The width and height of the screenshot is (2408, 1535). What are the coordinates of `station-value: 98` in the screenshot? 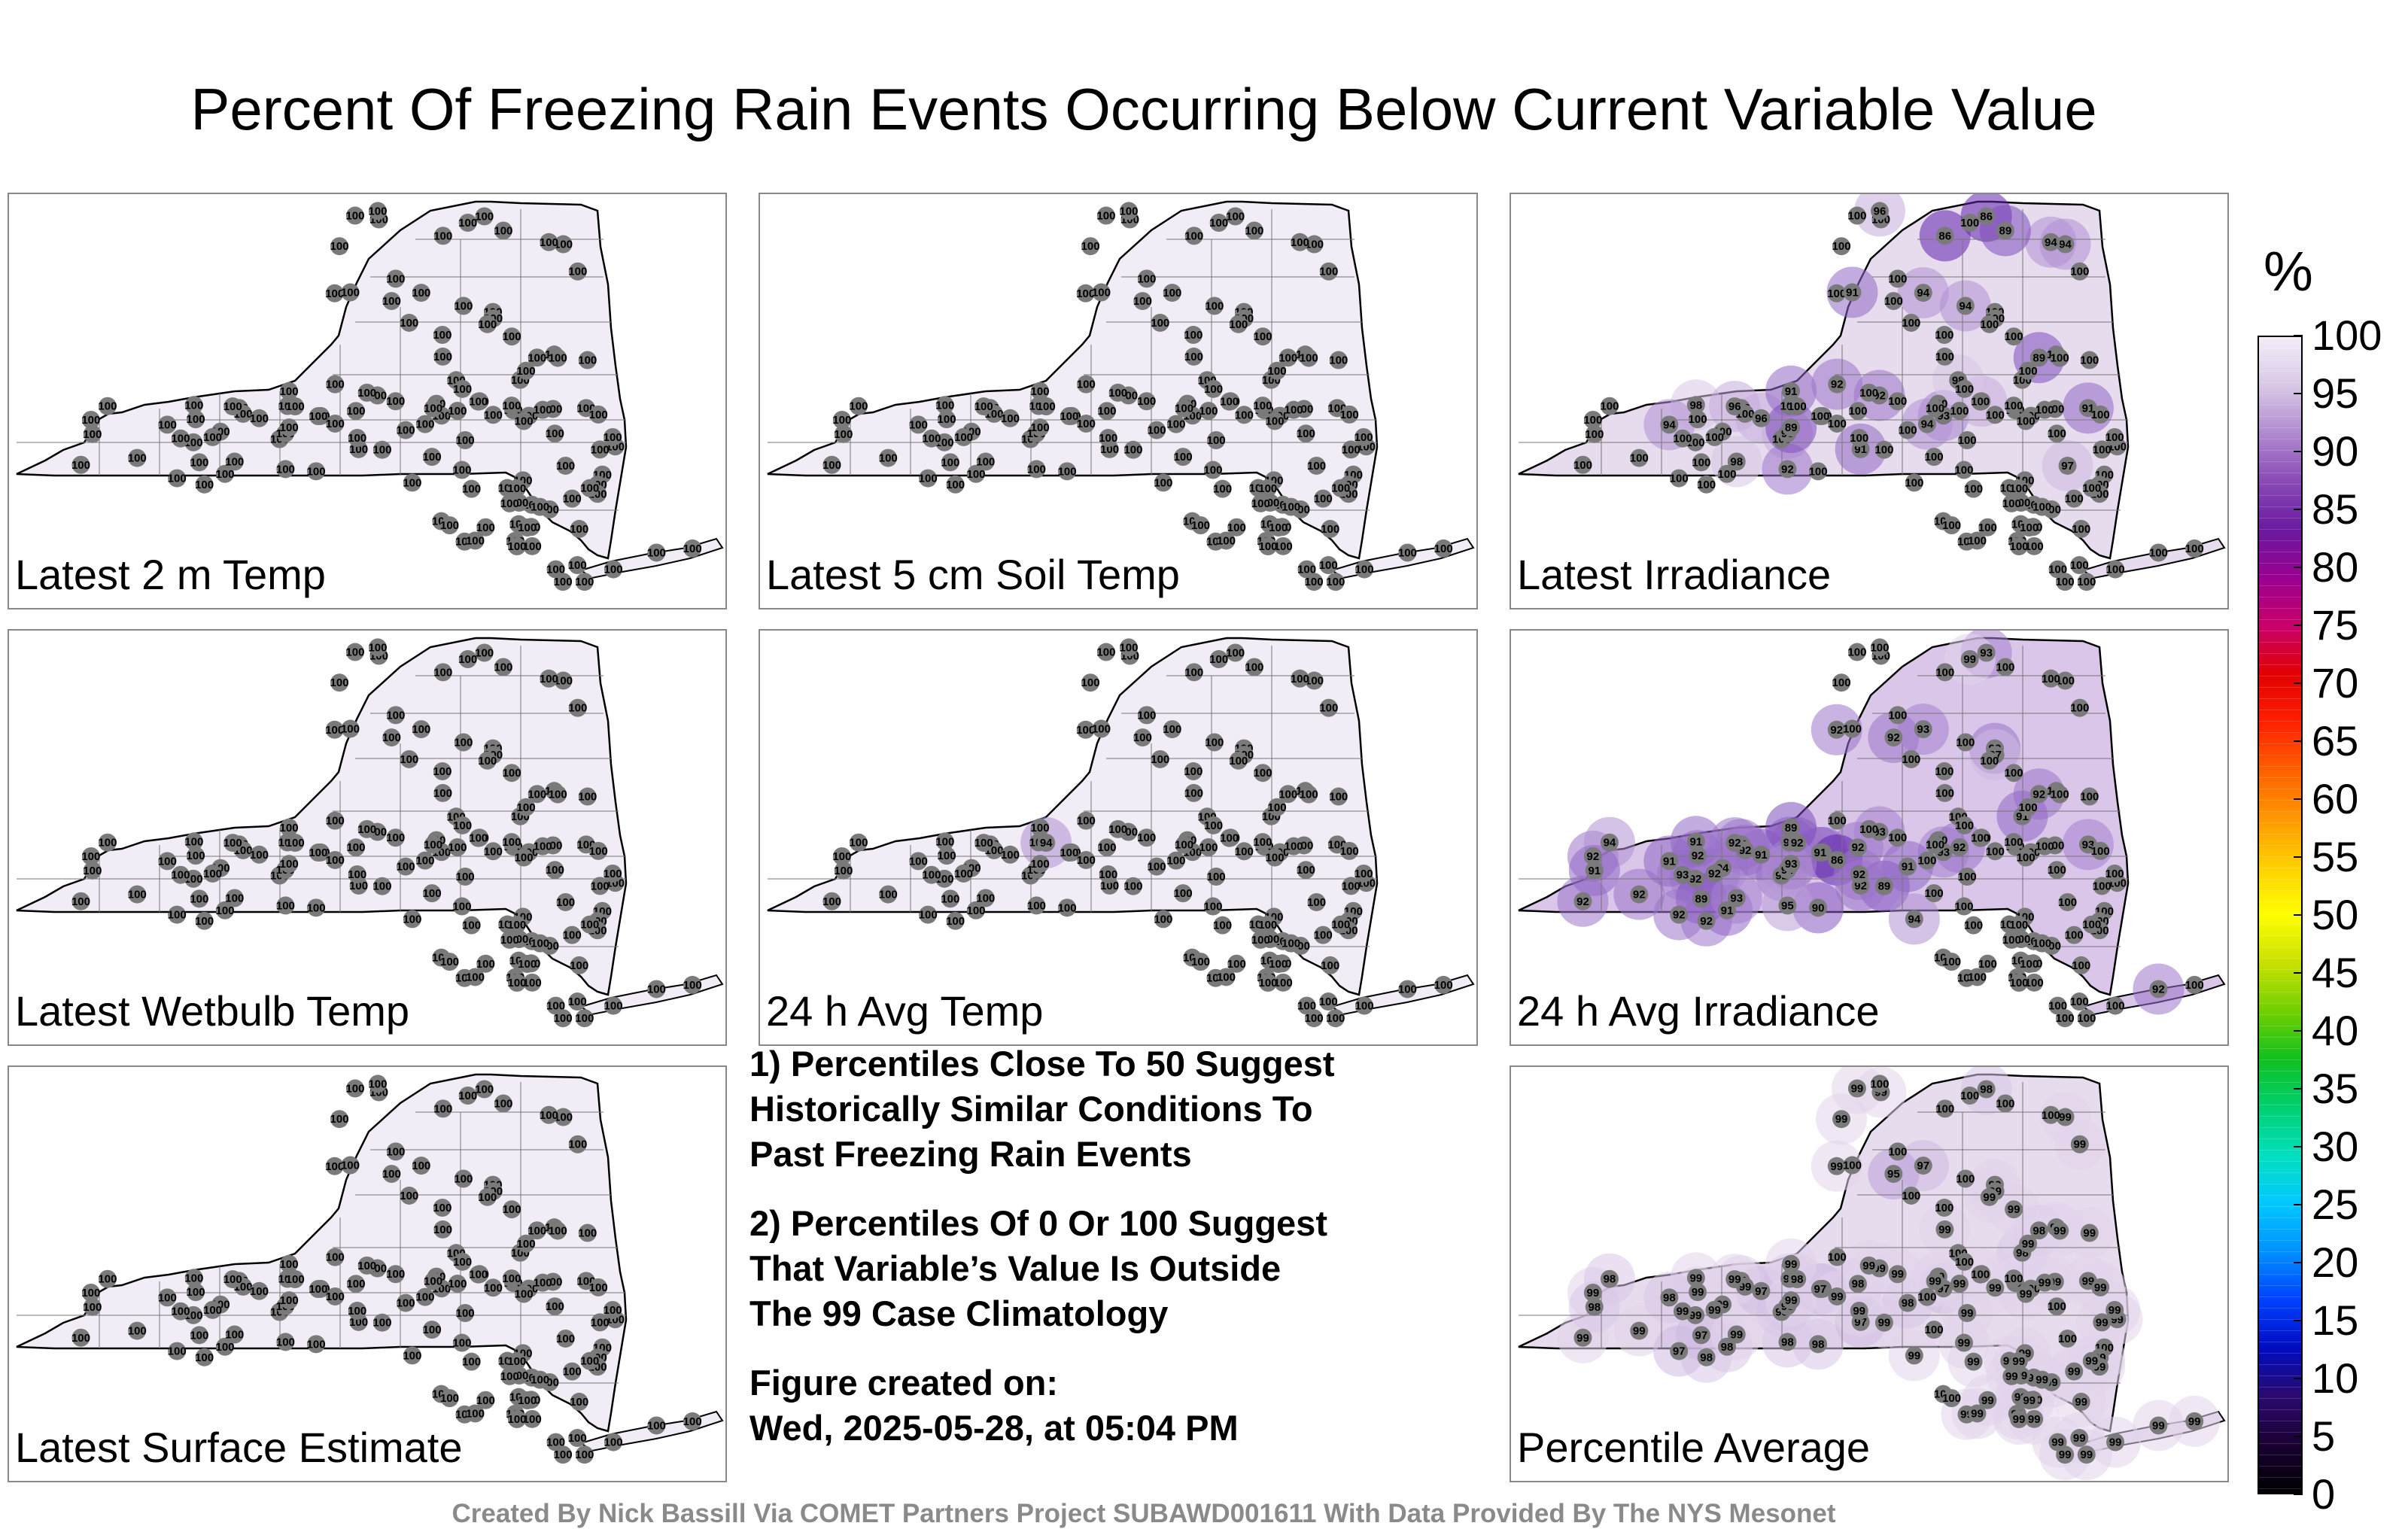 It's located at (2039, 1230).